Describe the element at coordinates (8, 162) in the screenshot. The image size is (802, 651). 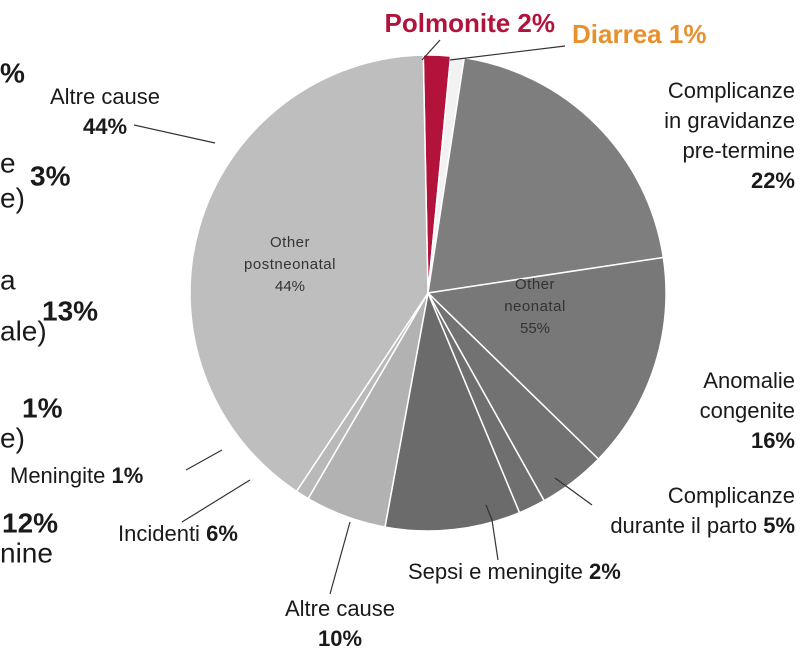
I see `cropped-text: e` at that location.